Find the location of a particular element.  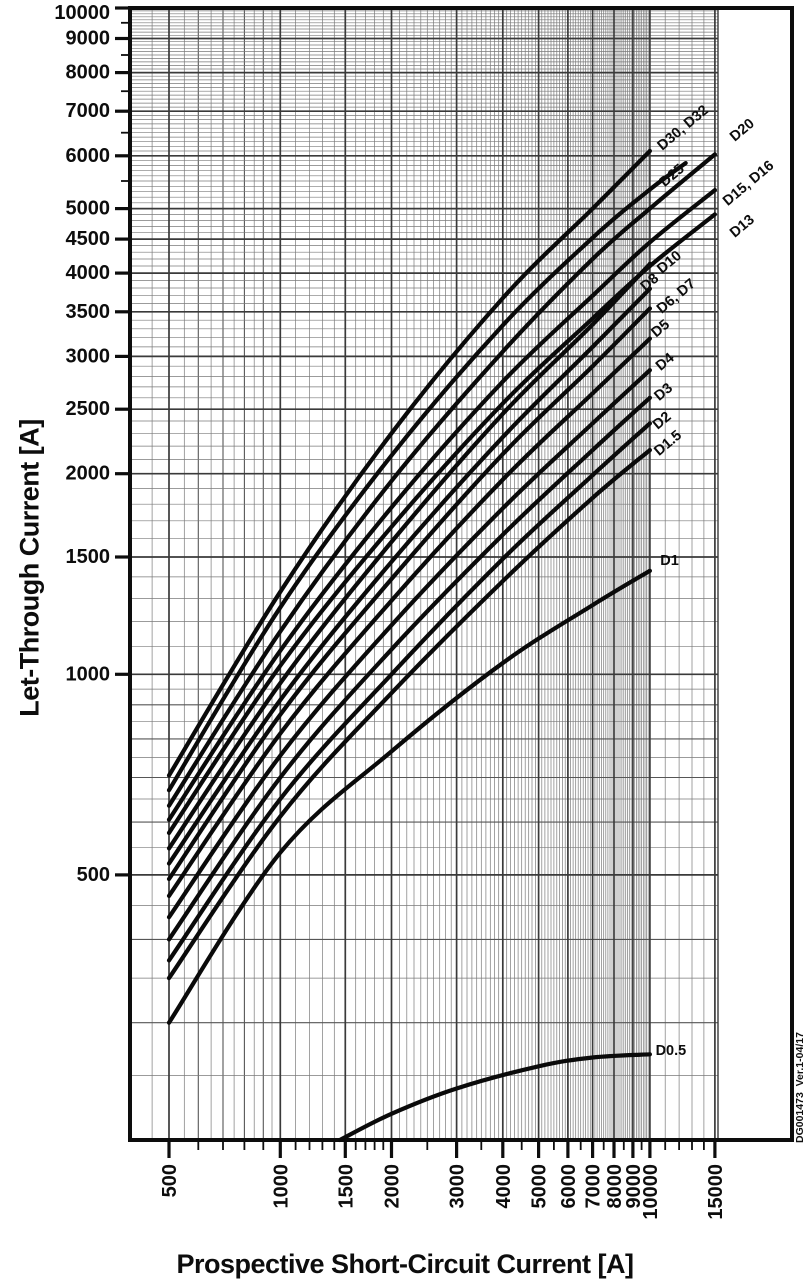

curve-label-D1.5: D1.5 is located at coordinates (668, 444).